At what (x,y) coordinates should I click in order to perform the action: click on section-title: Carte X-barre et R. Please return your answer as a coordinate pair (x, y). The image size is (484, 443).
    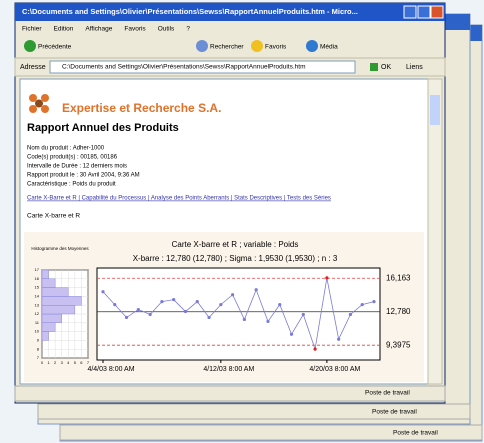
    Looking at the image, I should click on (53, 216).